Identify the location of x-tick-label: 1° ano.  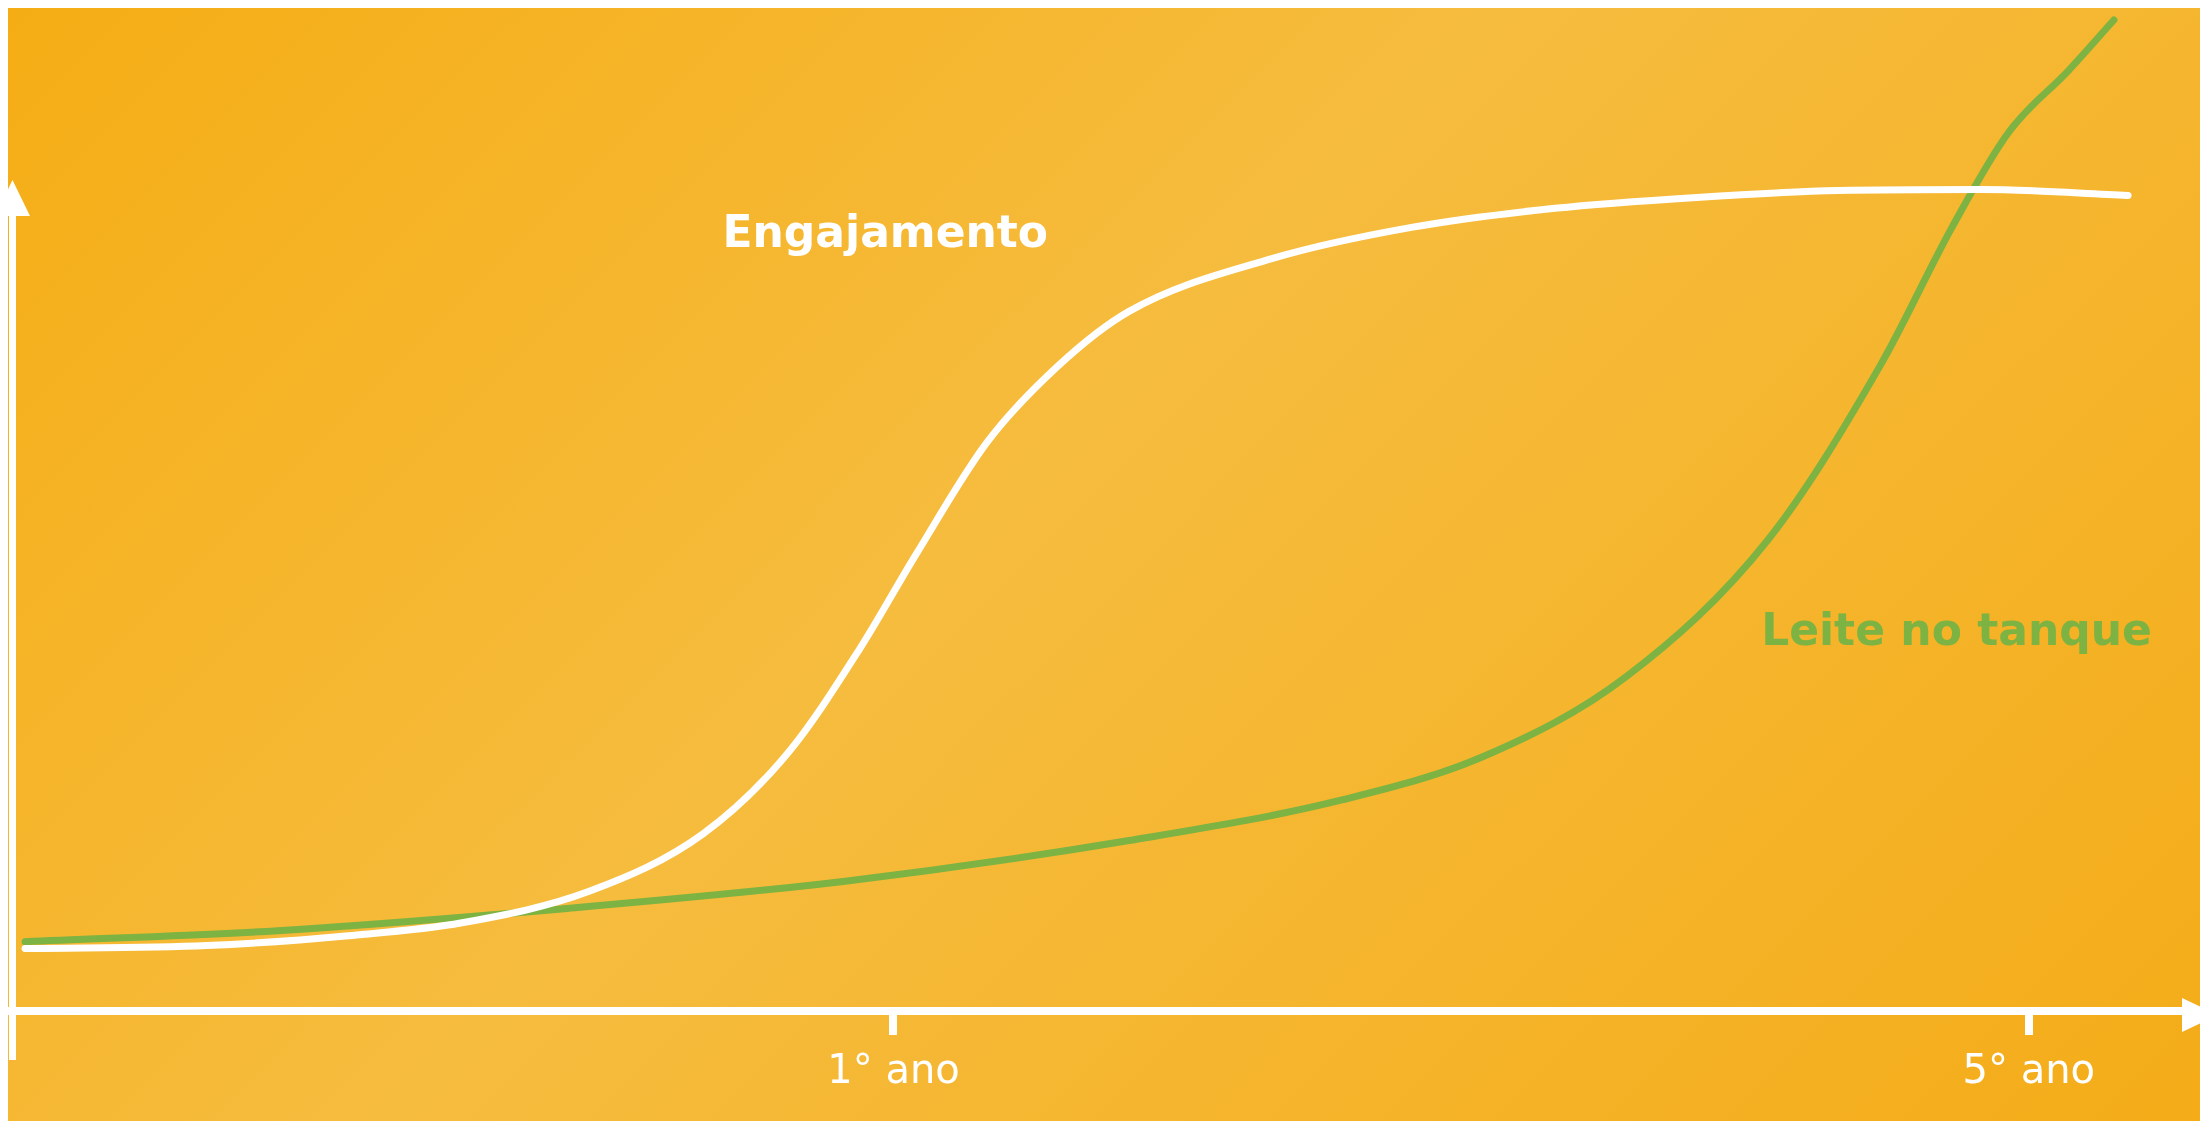
(893, 1069).